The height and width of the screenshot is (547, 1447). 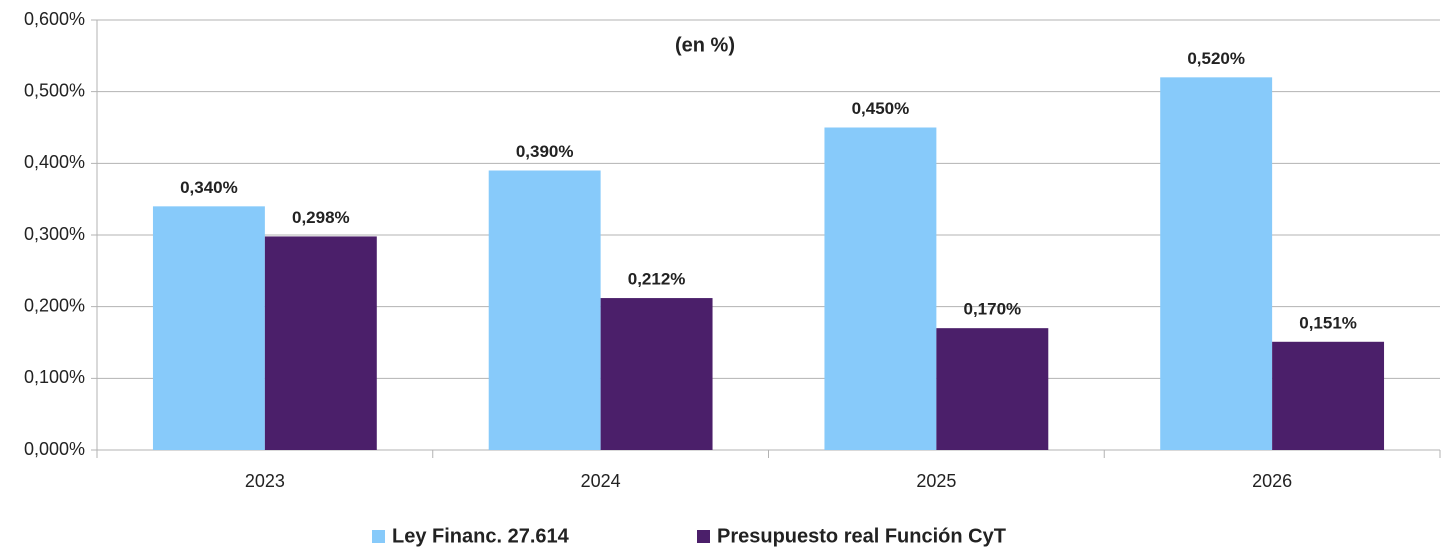 I want to click on legend-label: Ley Financ. 27.614, so click(x=481, y=536).